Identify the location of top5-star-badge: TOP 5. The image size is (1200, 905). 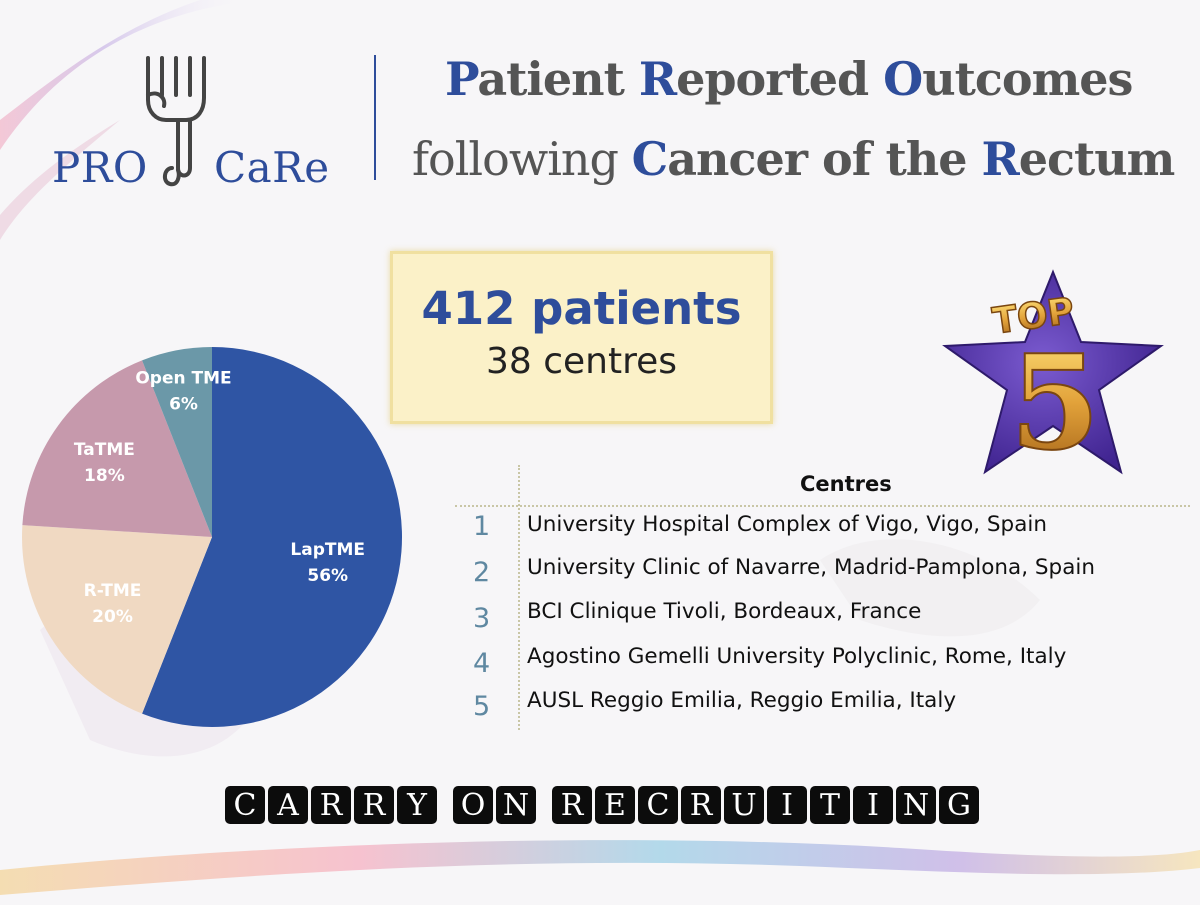
(1053, 374).